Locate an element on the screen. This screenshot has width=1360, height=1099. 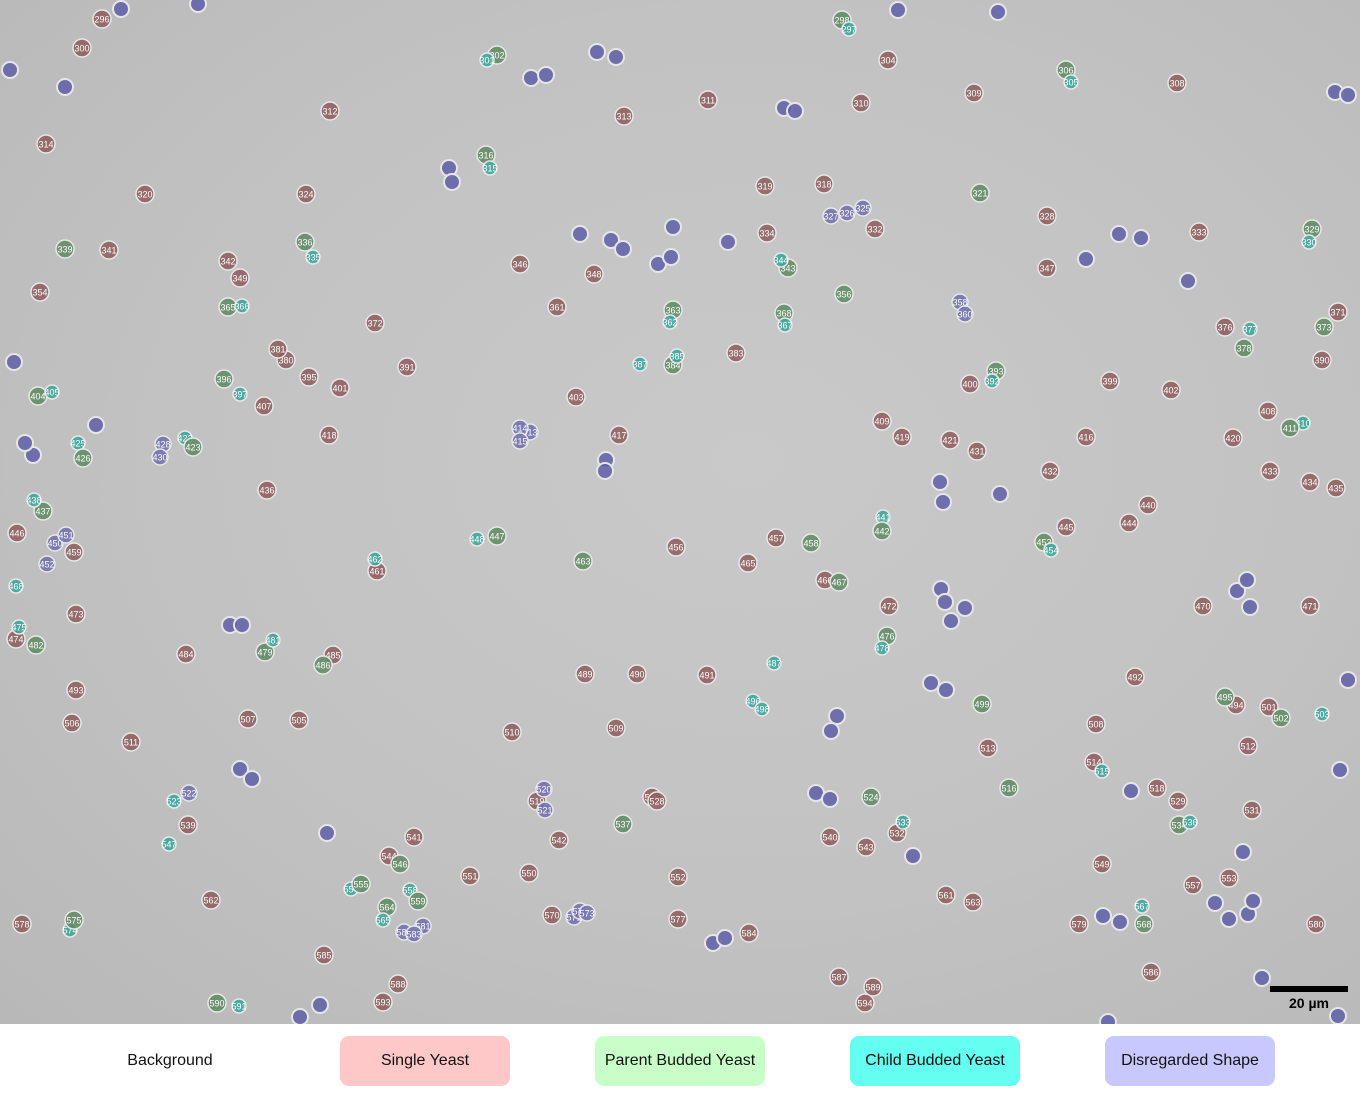
cell-id-label: 478 is located at coordinates (881, 648).